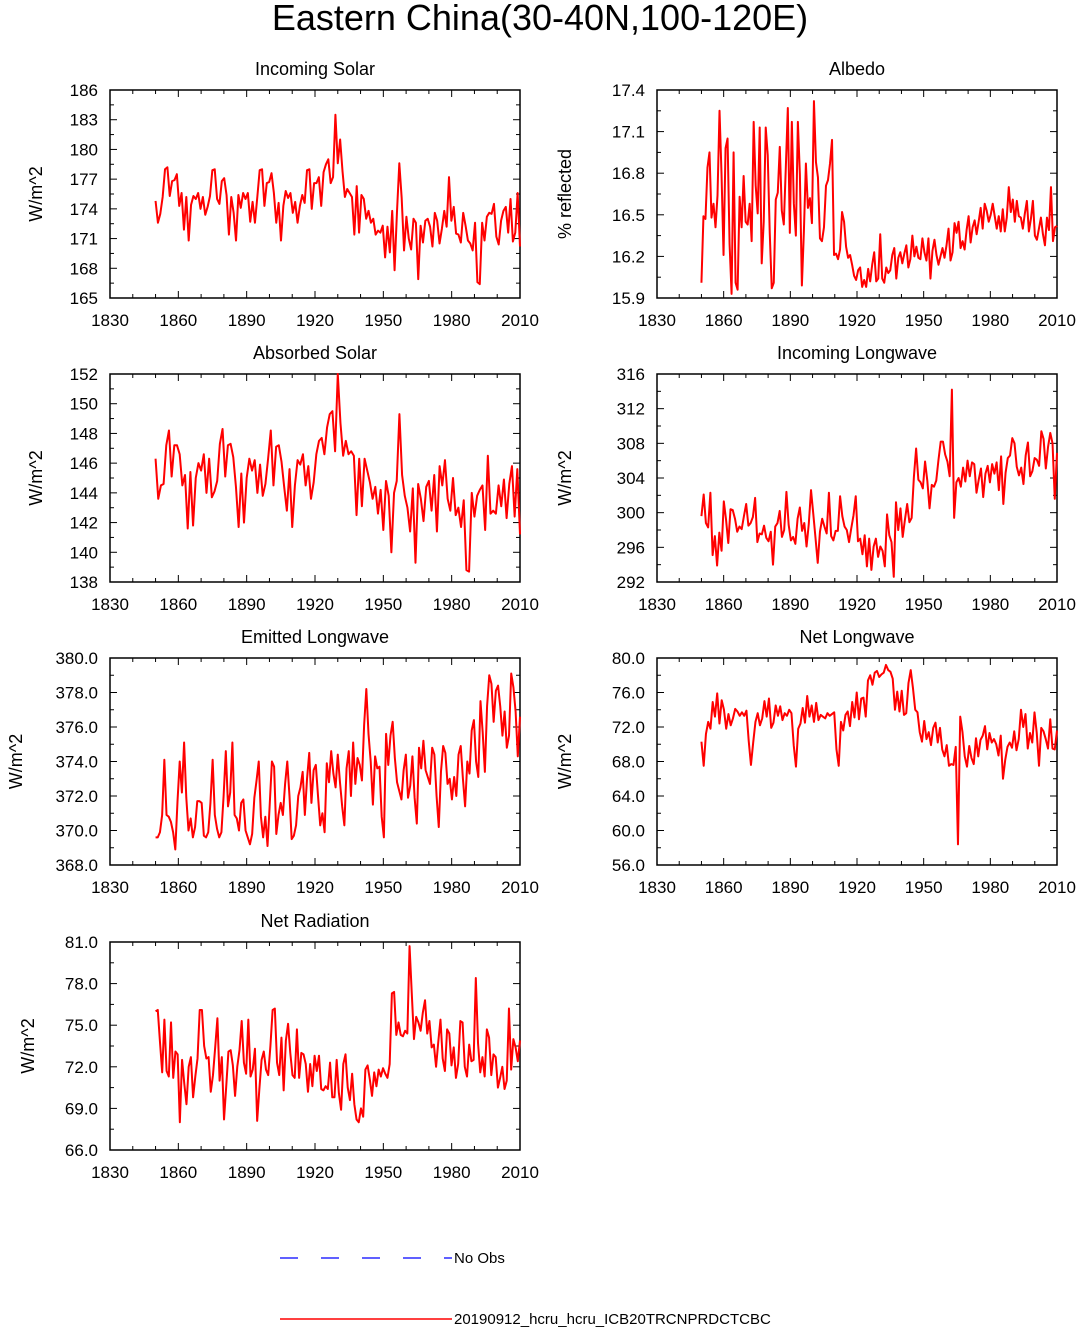 This screenshot has height=1328, width=1079. I want to click on panel-title: Incoming Longwave, so click(857, 353).